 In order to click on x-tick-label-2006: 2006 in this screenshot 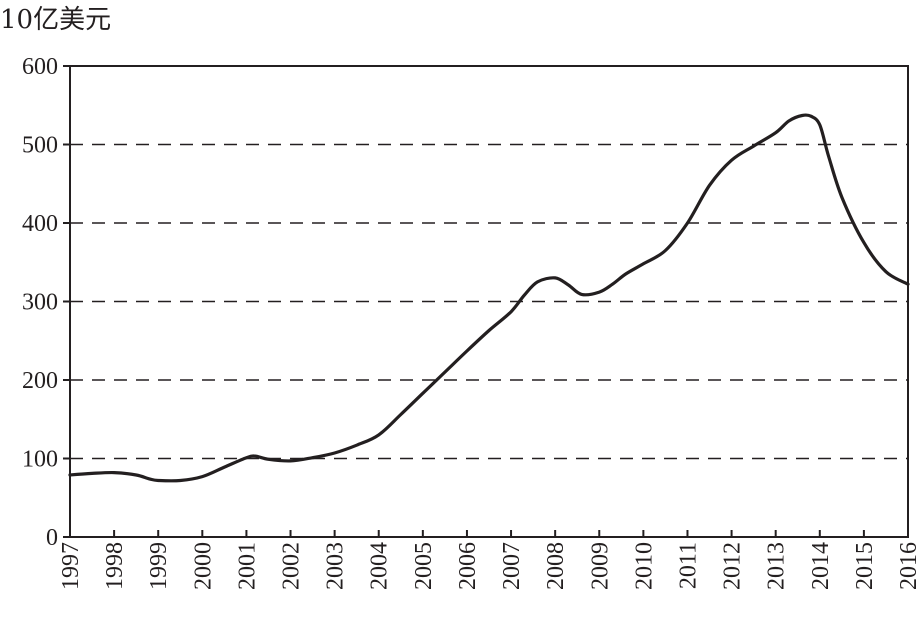, I will do `click(468, 566)`.